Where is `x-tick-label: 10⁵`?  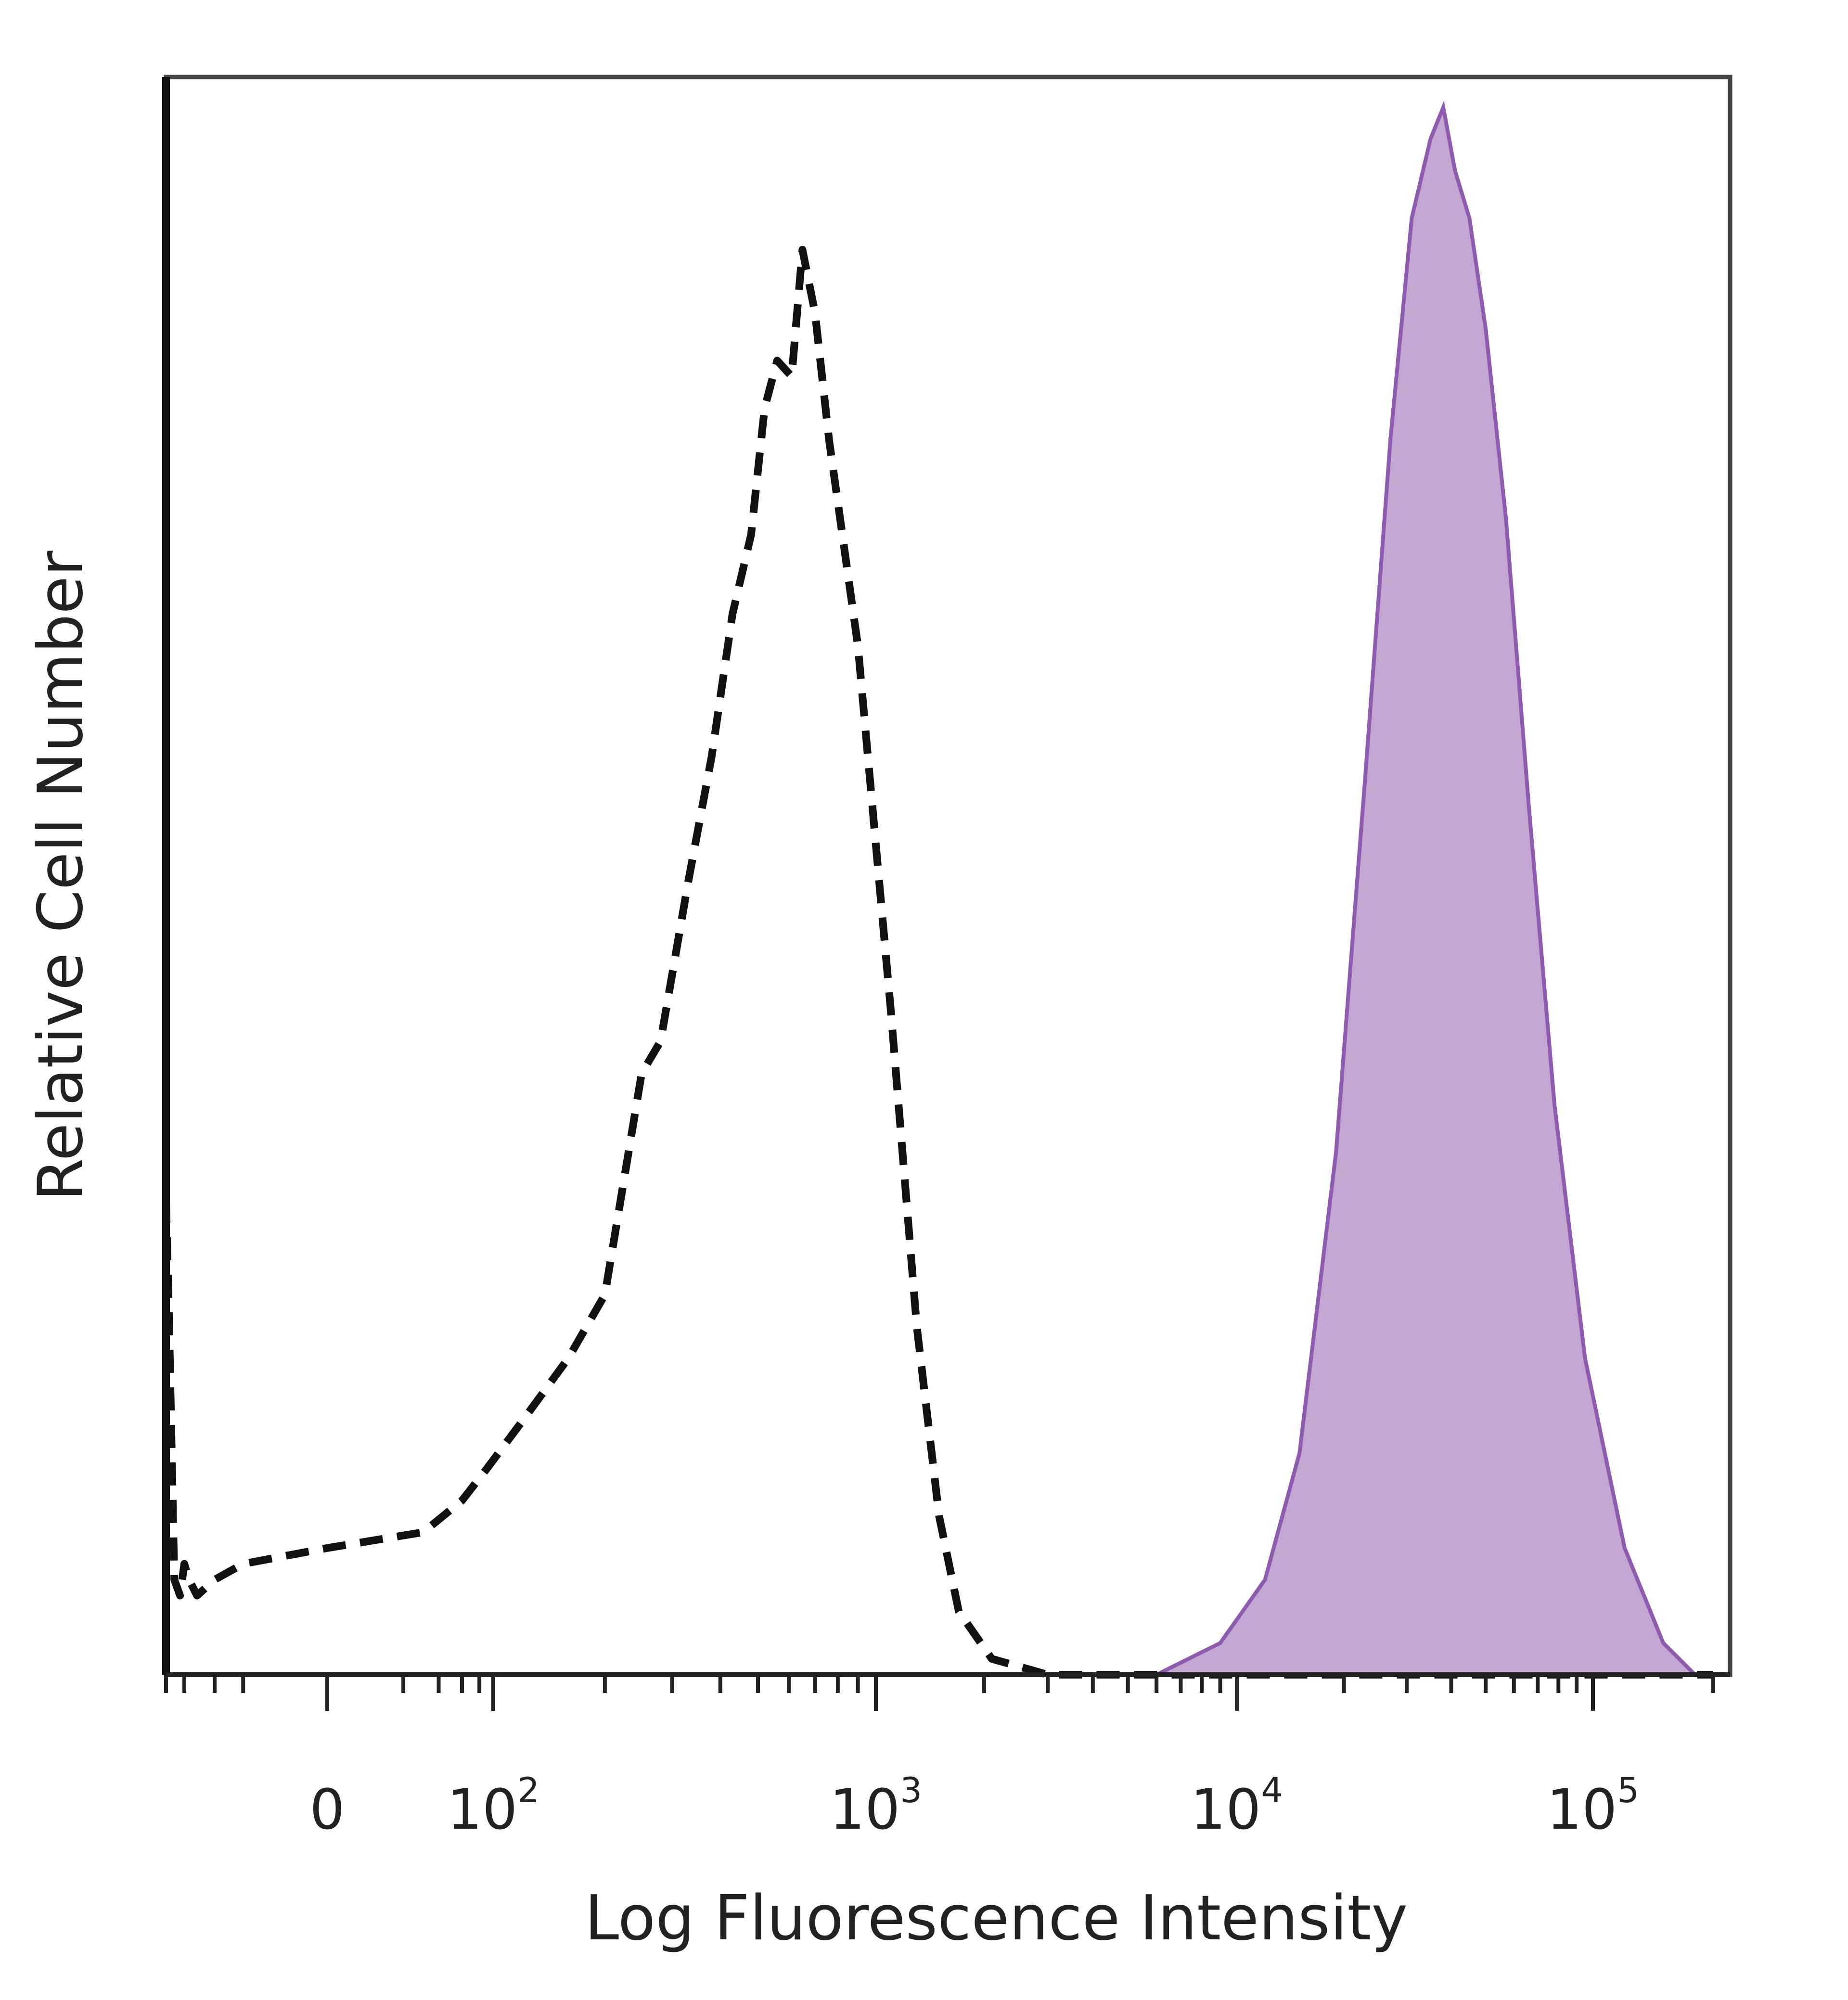
x-tick-label: 10⁵ is located at coordinates (1593, 1806).